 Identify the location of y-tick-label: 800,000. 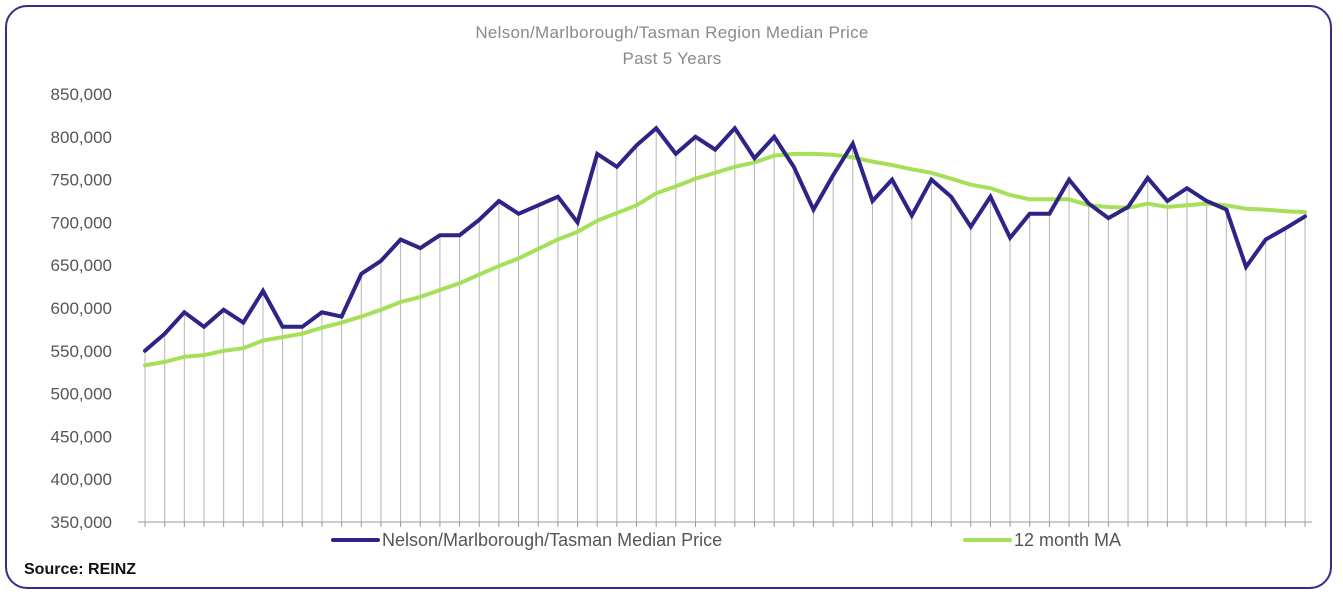
(81, 137).